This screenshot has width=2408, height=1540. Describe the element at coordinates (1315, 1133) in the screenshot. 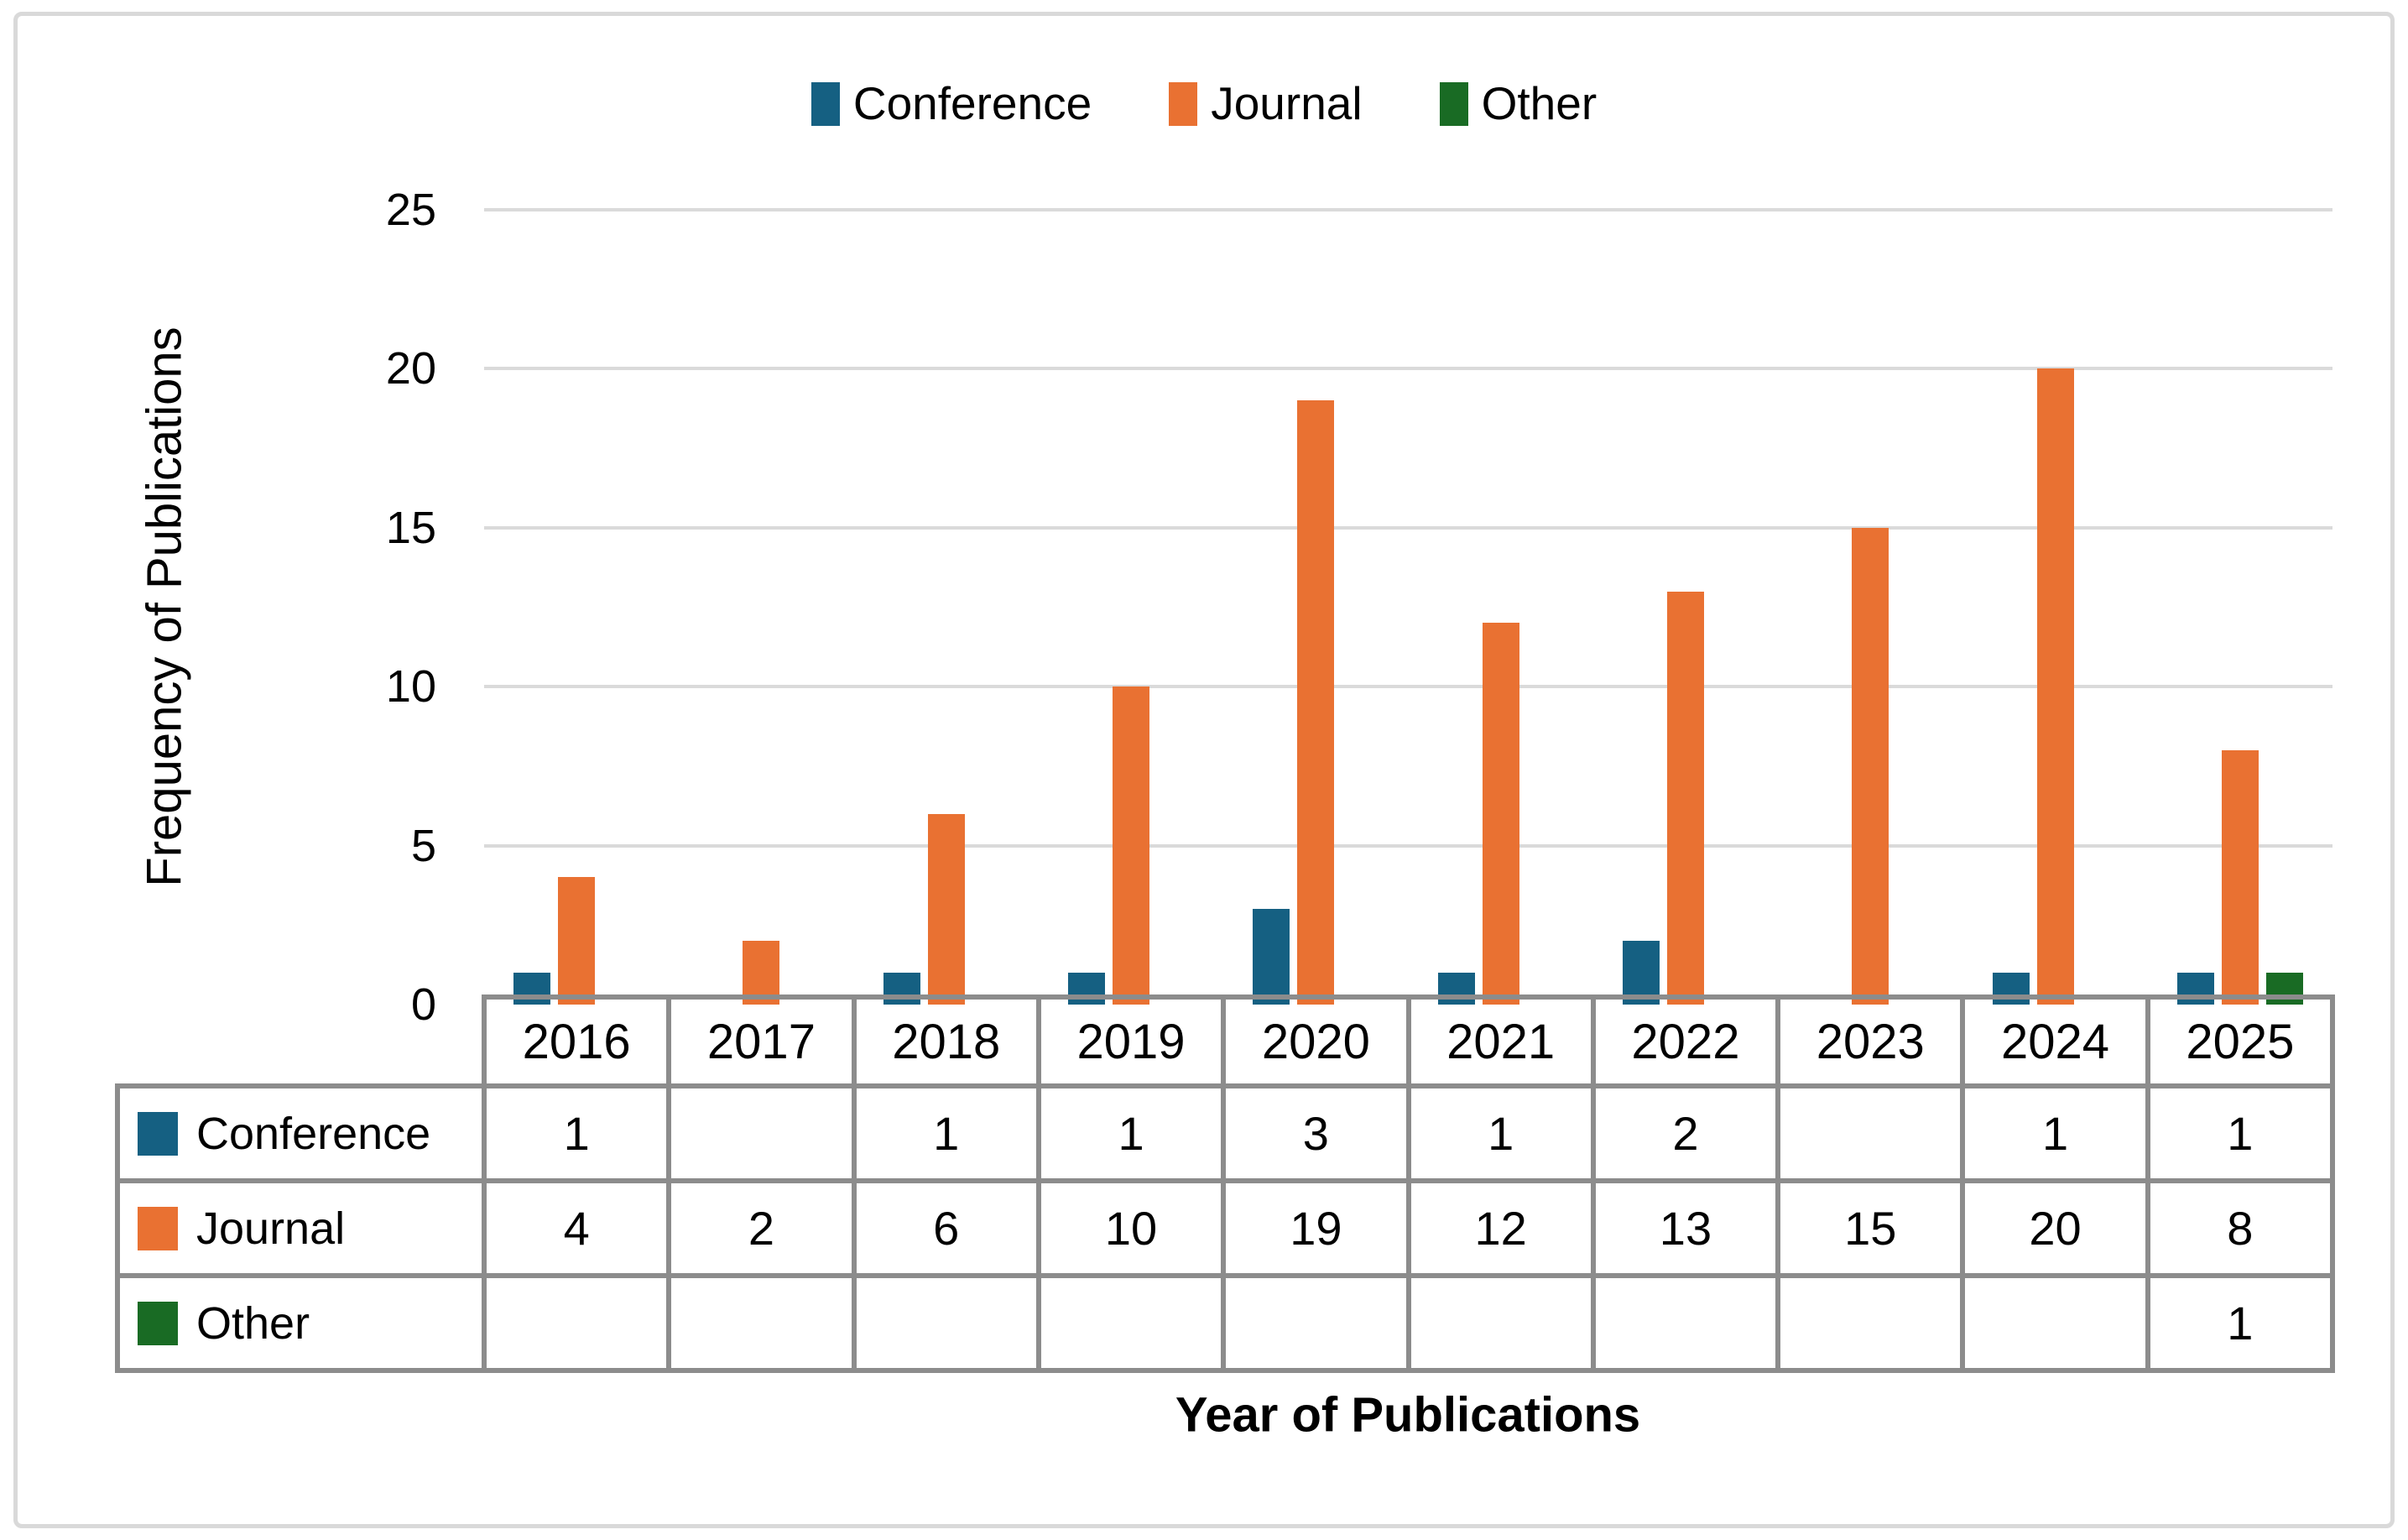

I see `table-cell-conference-2020: 3` at that location.